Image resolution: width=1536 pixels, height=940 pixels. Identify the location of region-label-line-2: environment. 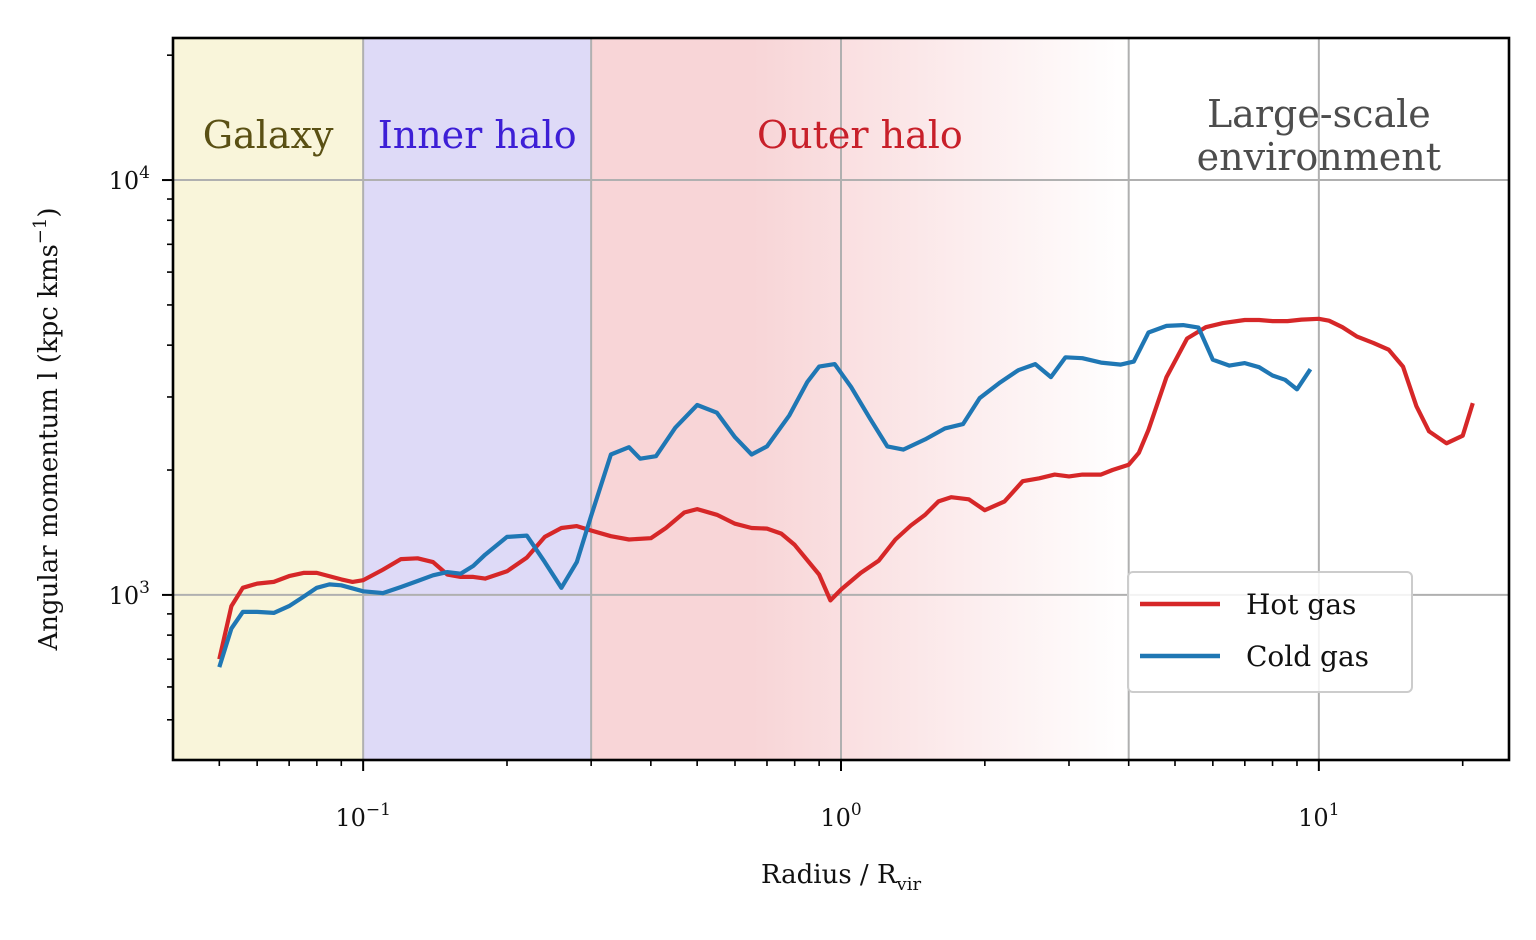
(1319, 157).